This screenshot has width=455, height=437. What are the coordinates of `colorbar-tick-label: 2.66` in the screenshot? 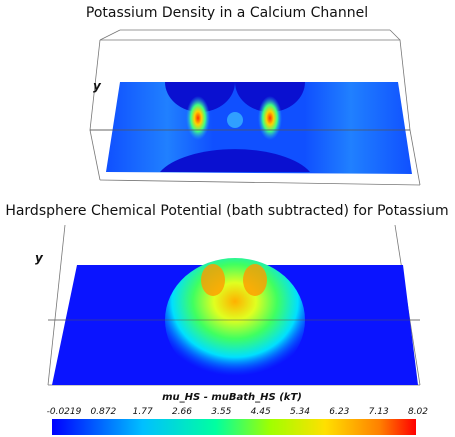 It's located at (182, 412).